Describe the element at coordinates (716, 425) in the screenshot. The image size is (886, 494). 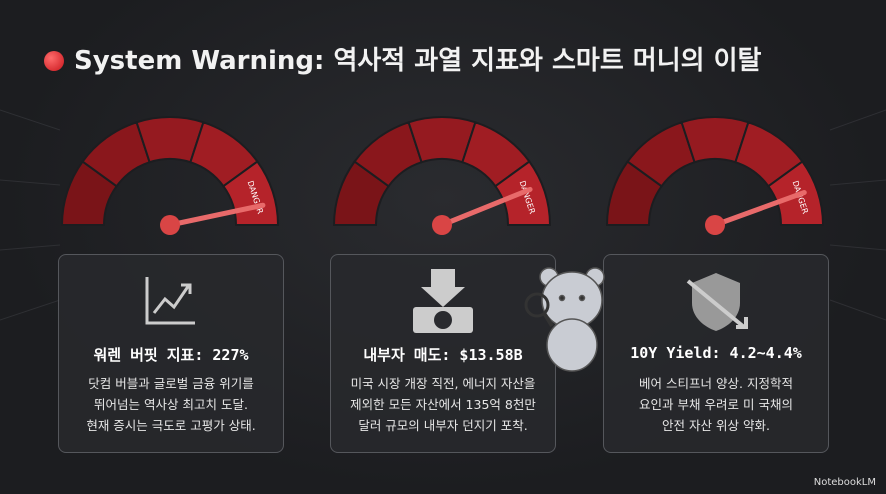
I see `line: 안전 자산 위상 약화.` at that location.